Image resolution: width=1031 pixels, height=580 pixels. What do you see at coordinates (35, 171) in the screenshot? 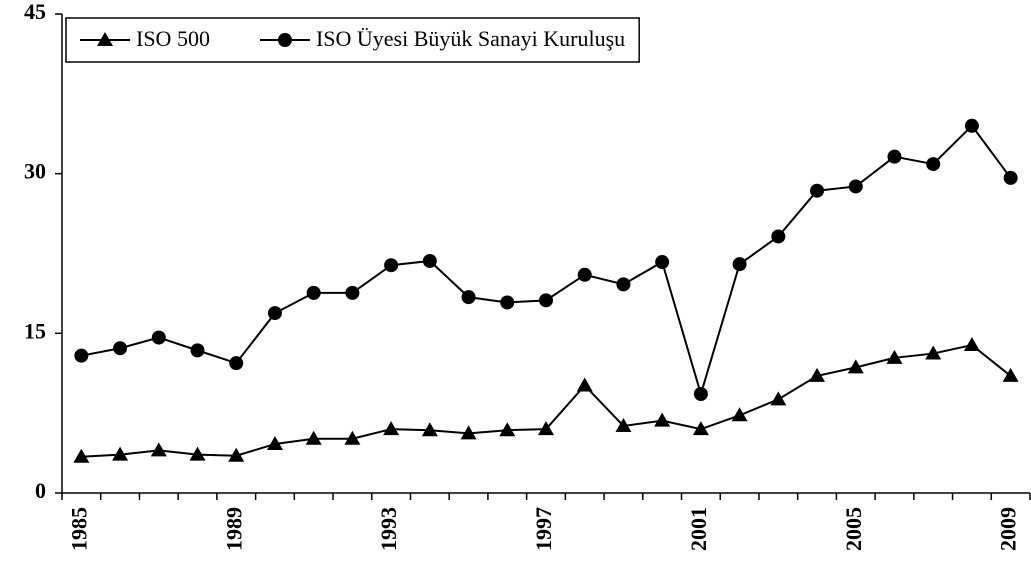
I see `y-tick-label: 30` at bounding box center [35, 171].